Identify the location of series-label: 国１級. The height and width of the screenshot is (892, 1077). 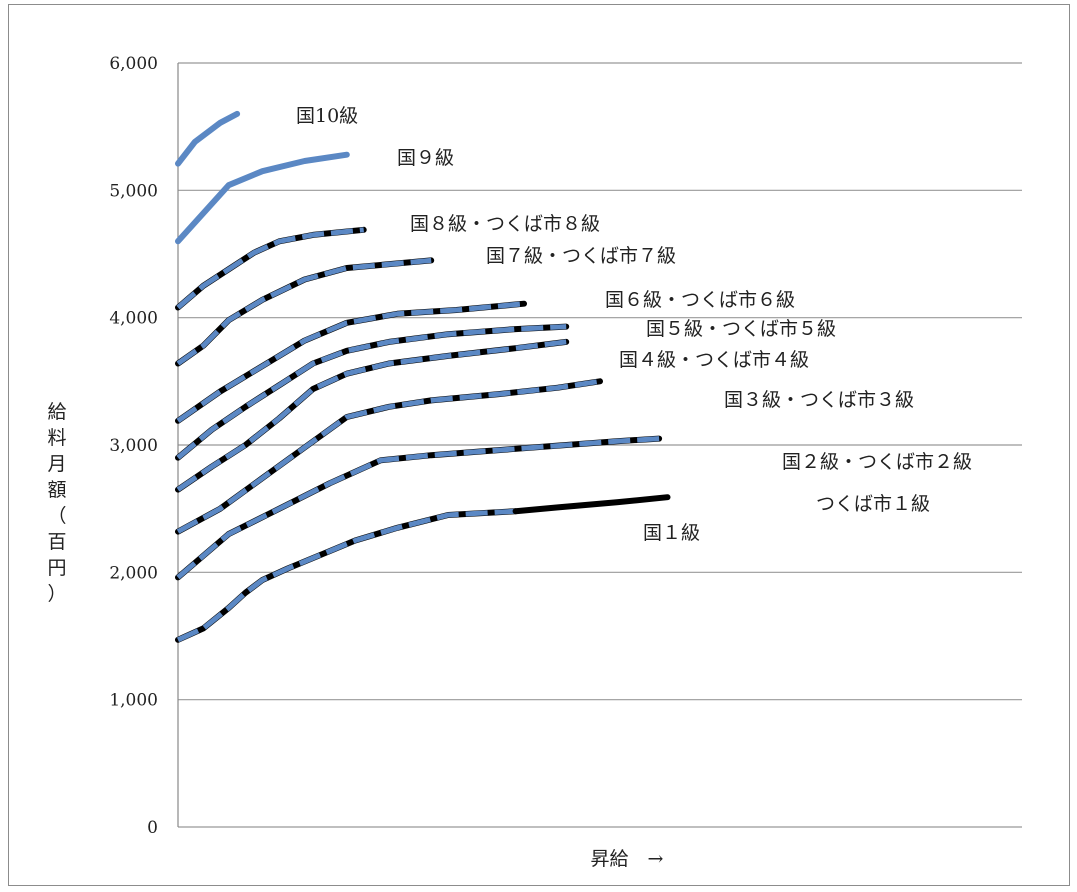
(671, 533).